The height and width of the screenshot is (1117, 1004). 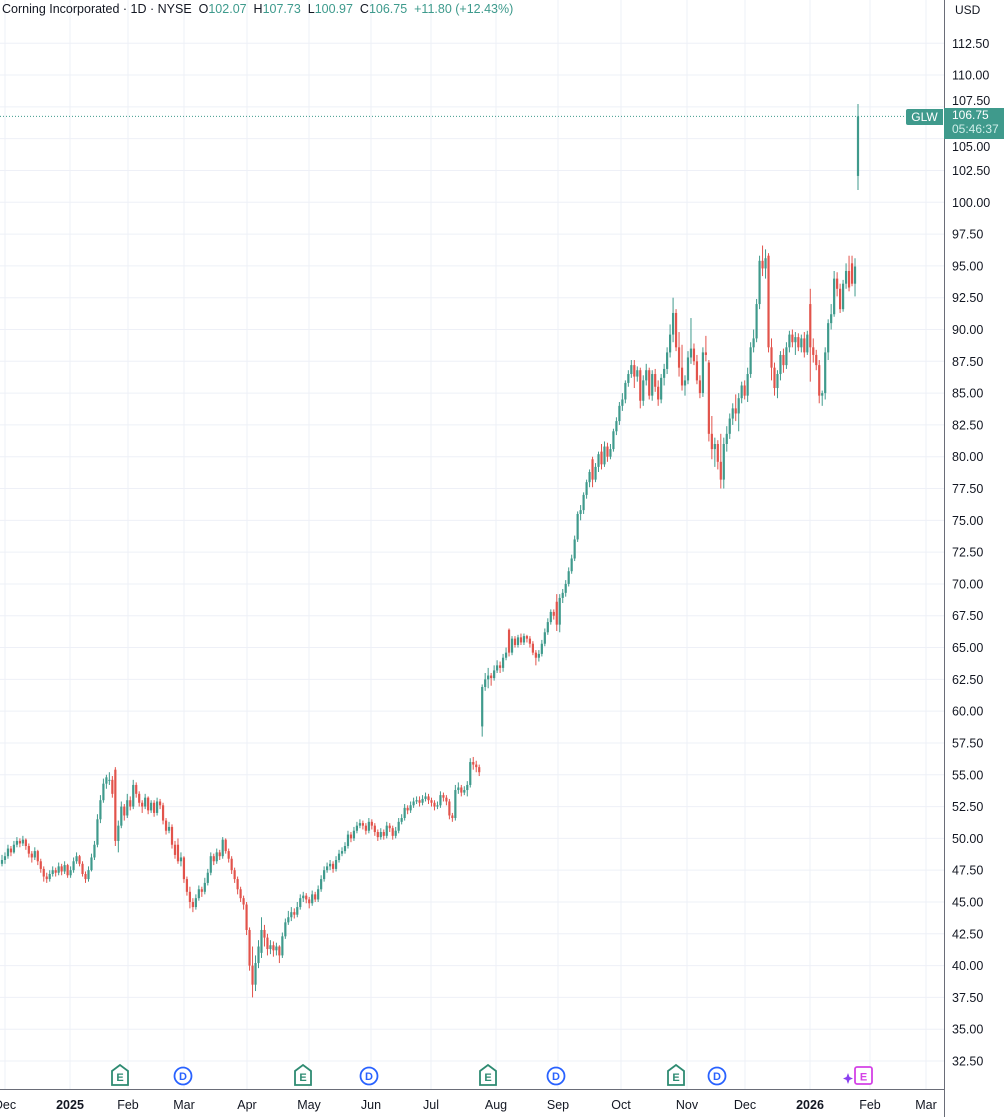 What do you see at coordinates (858, 1075) in the screenshot?
I see `upcoming-earnings-sparkle-icon: E` at bounding box center [858, 1075].